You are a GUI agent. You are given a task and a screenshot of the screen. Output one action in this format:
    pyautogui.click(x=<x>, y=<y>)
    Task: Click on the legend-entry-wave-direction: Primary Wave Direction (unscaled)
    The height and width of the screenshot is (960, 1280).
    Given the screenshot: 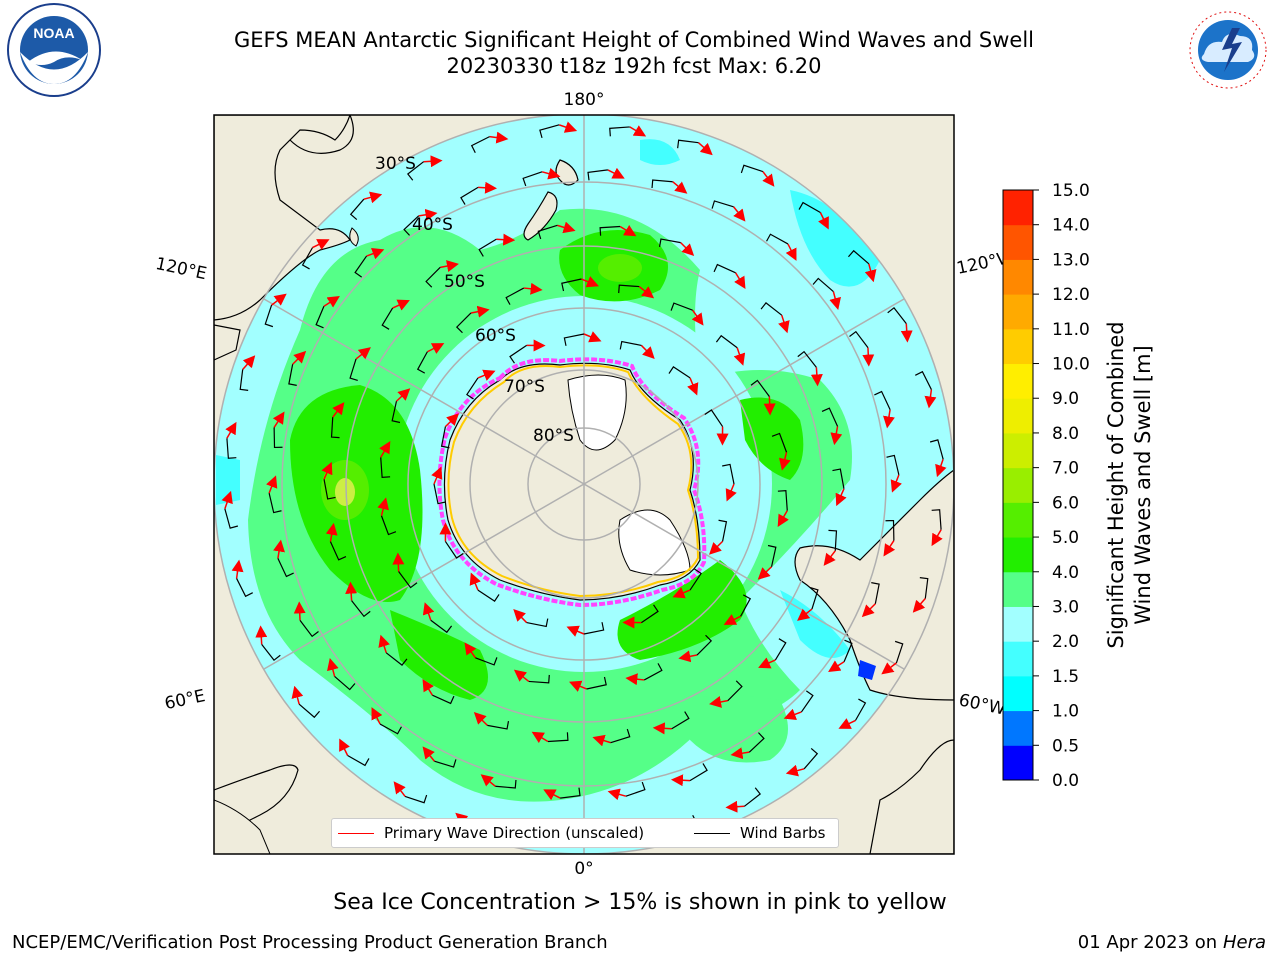 What is the action you would take?
    pyautogui.click(x=491, y=833)
    